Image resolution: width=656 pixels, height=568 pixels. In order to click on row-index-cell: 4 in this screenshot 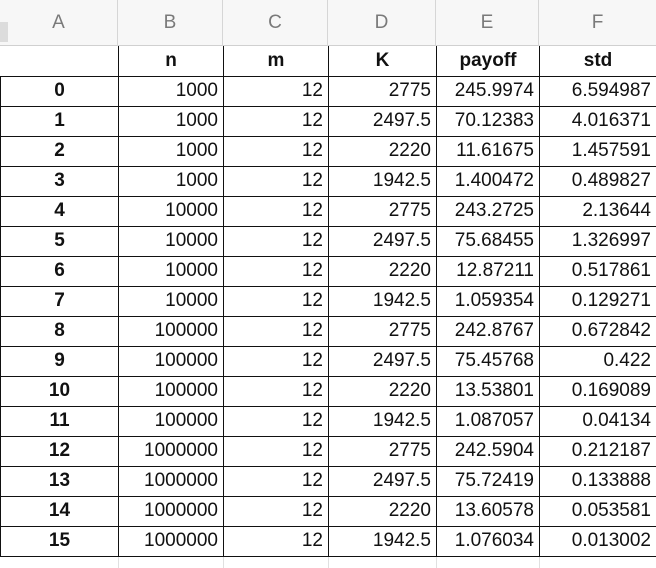, I will do `click(59, 211)`.